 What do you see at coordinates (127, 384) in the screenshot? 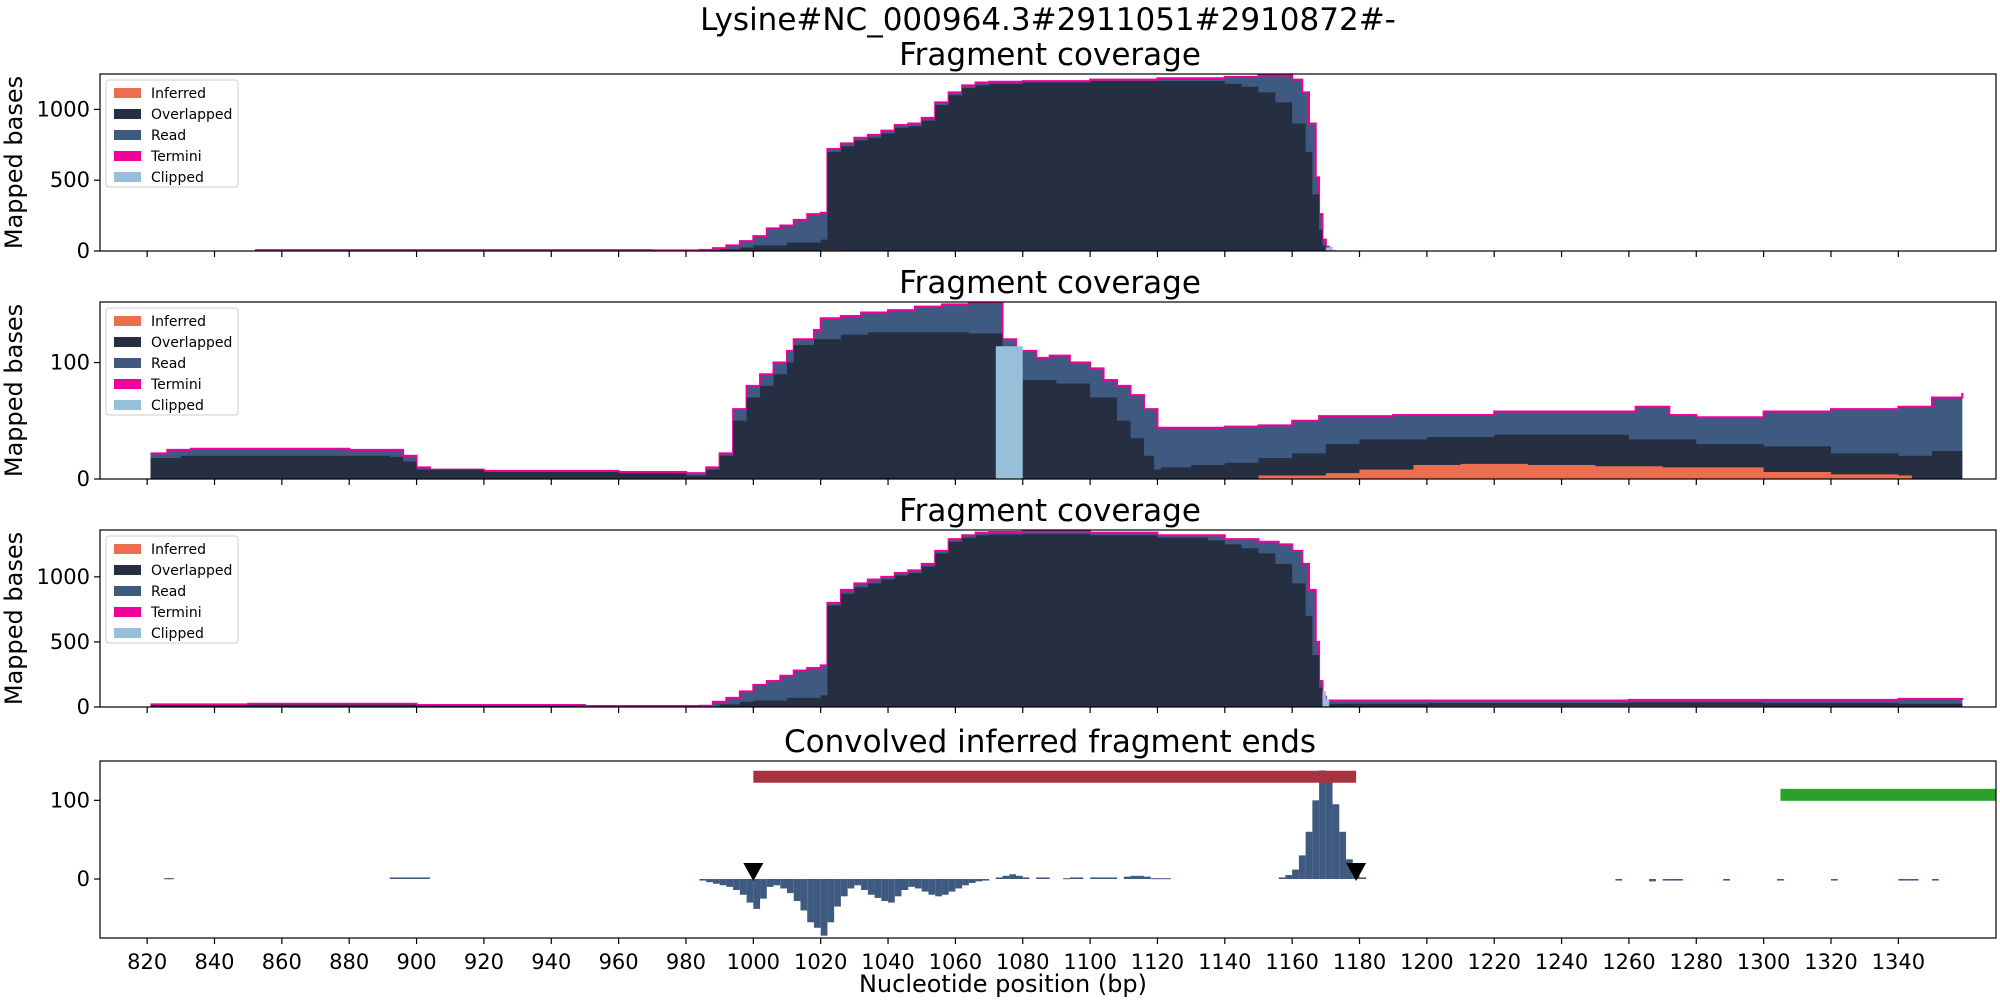
I see `legend-swatch-termini` at bounding box center [127, 384].